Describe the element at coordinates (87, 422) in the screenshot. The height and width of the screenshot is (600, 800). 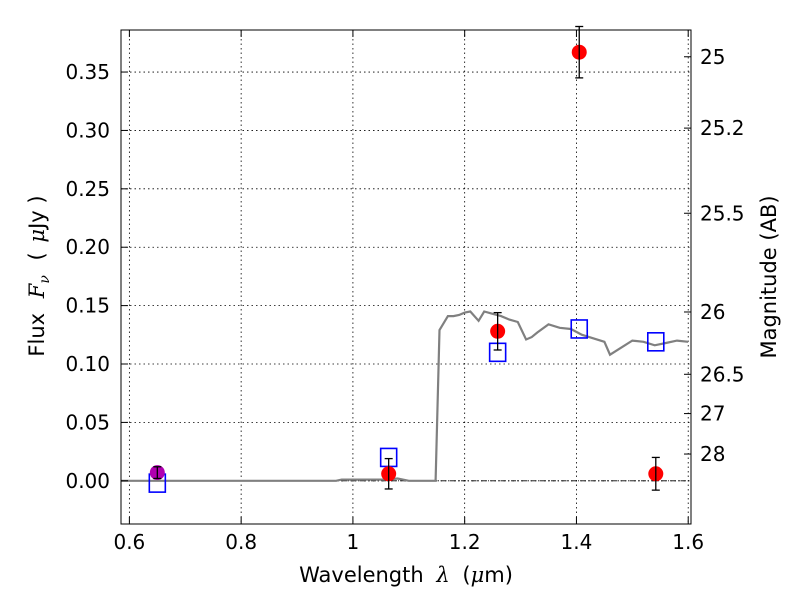
I see `y-tick-label: 0.05` at that location.